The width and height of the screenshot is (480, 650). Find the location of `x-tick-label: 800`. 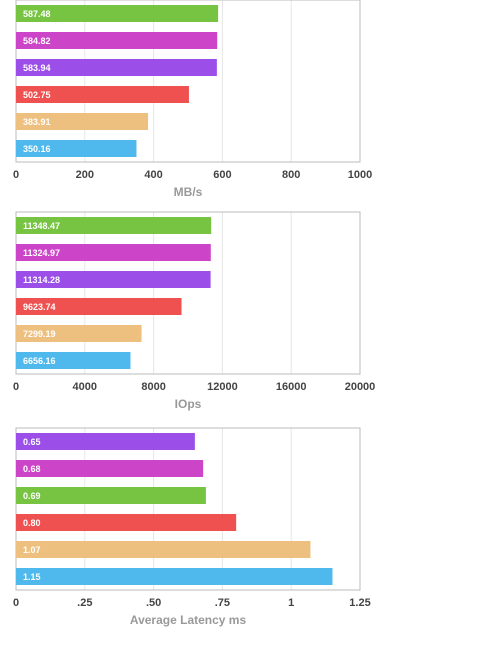

x-tick-label: 800 is located at coordinates (291, 175).